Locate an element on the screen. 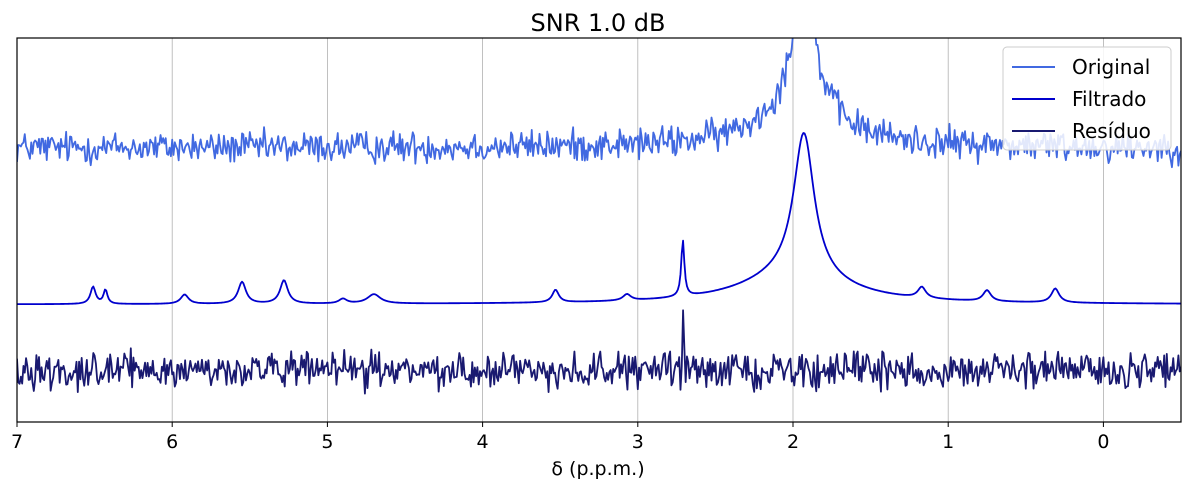 The height and width of the screenshot is (488, 1189). x-axis: 7 6 5 4 3 2 1 0 is located at coordinates (560, 437).